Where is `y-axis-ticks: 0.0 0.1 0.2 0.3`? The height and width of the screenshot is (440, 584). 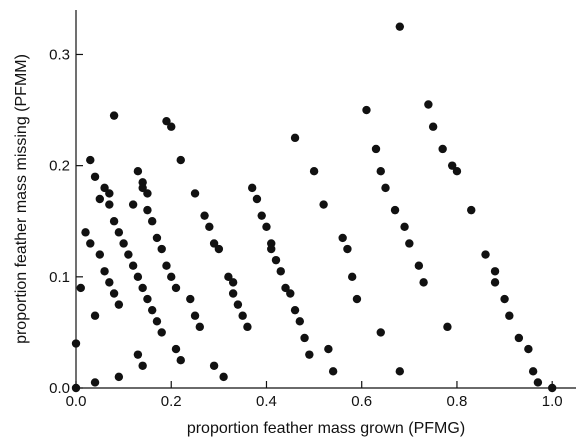 y-axis-ticks: 0.0 0.1 0.2 0.3 is located at coordinates (66, 221).